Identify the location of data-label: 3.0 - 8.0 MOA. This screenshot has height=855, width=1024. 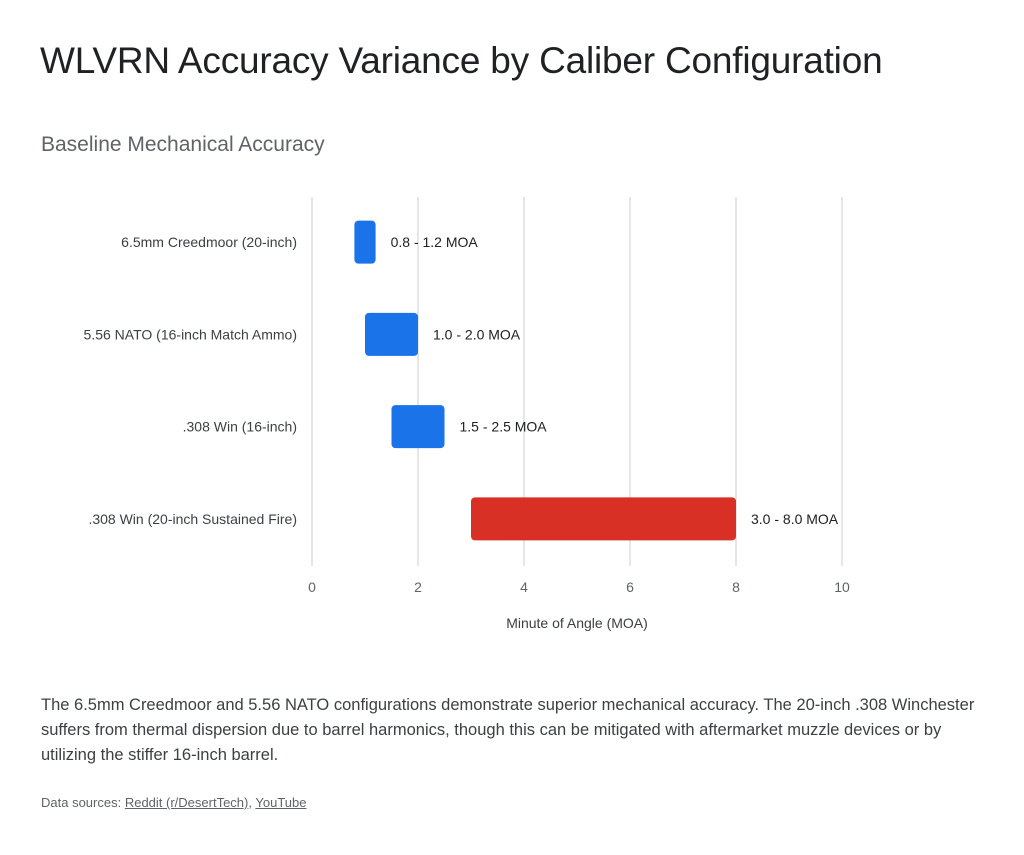
(795, 519).